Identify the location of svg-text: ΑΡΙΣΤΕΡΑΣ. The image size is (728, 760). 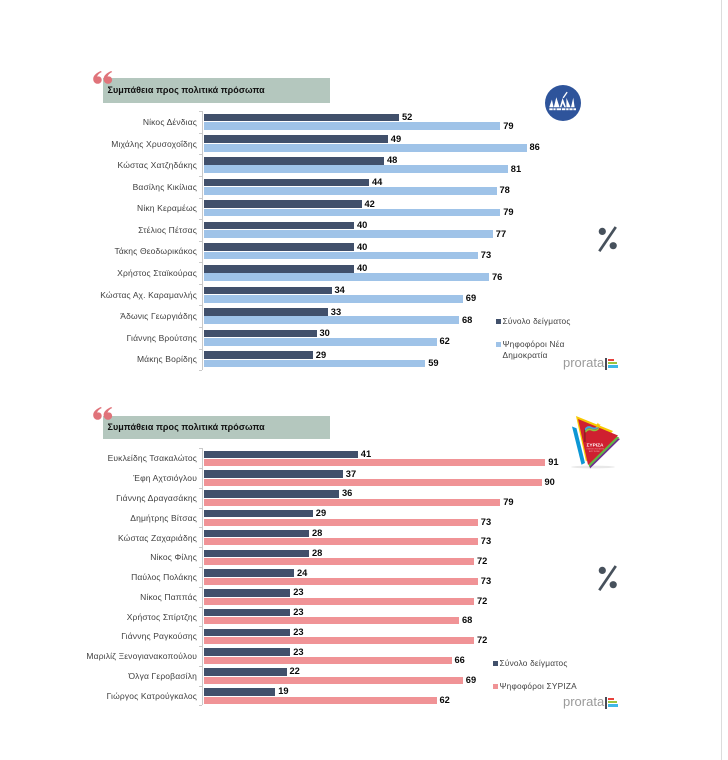
(595, 451).